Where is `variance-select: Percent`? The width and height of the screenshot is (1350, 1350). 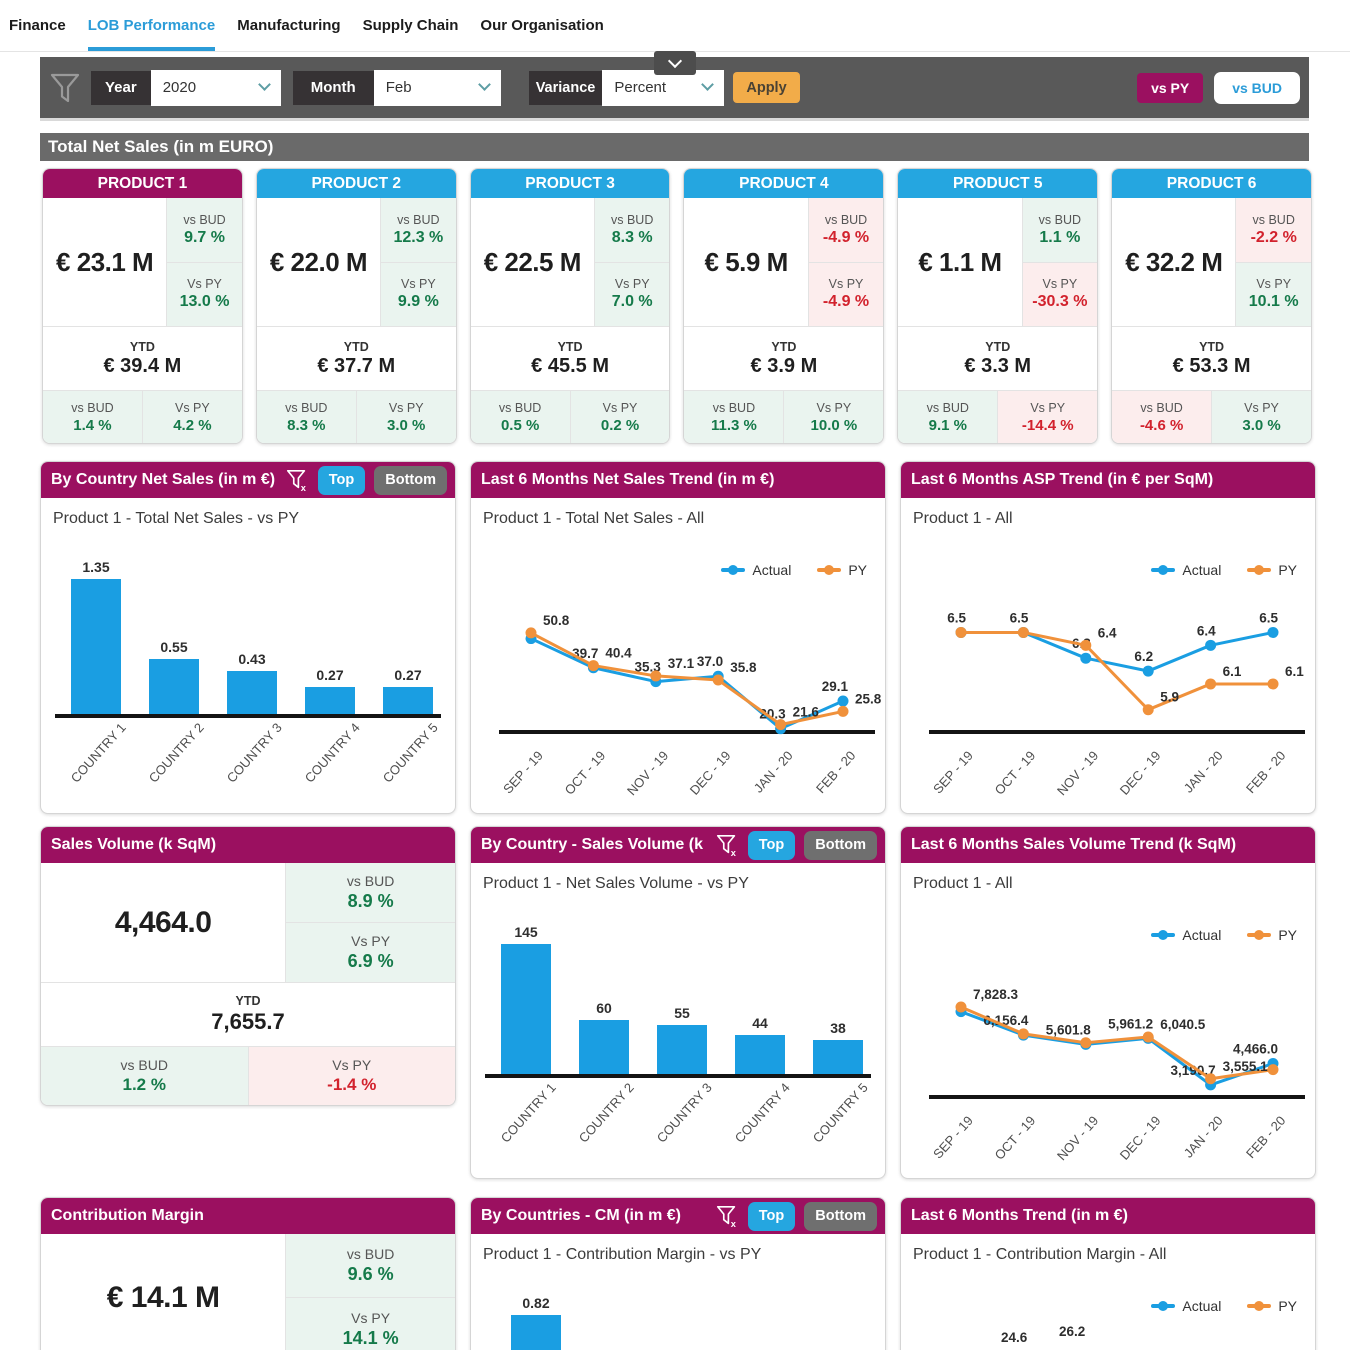
variance-select: Percent is located at coordinates (663, 87).